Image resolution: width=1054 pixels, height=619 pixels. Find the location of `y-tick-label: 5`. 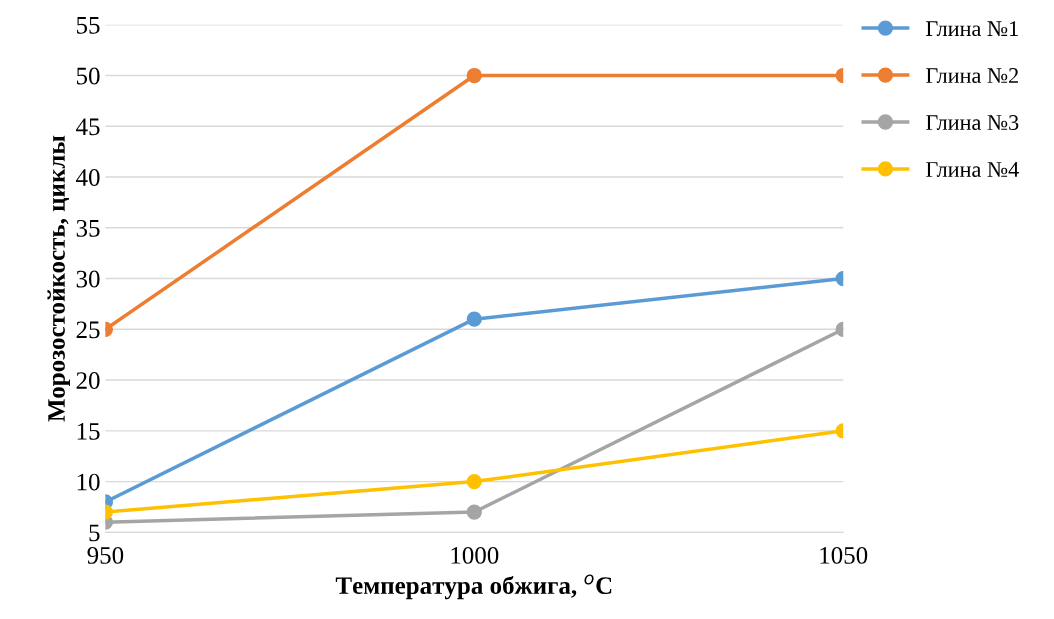

y-tick-label: 5 is located at coordinates (94, 533).